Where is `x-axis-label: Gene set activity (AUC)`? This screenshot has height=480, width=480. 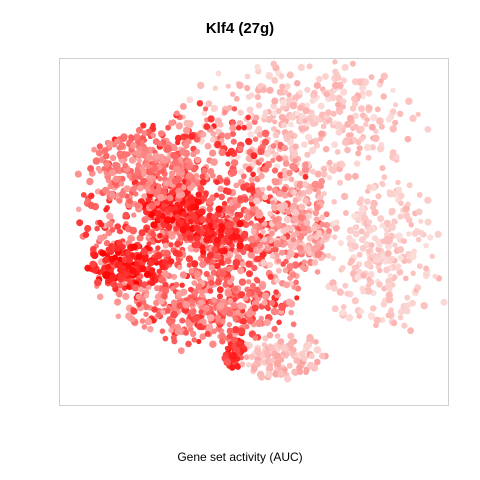
x-axis-label: Gene set activity (AUC) is located at coordinates (240, 457).